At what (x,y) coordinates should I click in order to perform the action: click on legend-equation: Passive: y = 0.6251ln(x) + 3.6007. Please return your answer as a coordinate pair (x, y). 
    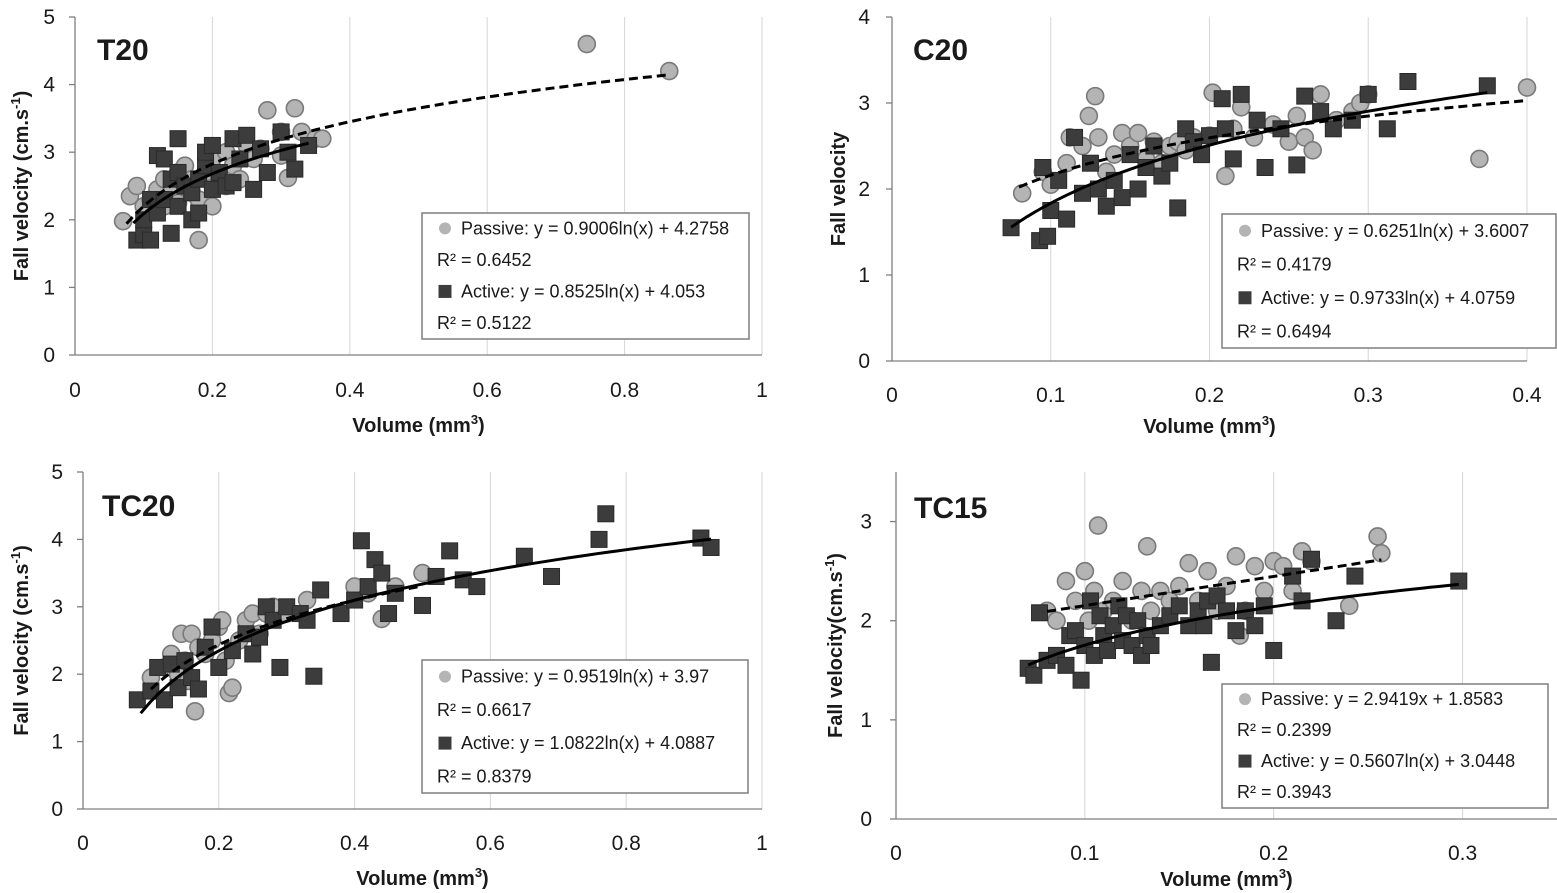
    Looking at the image, I should click on (1395, 231).